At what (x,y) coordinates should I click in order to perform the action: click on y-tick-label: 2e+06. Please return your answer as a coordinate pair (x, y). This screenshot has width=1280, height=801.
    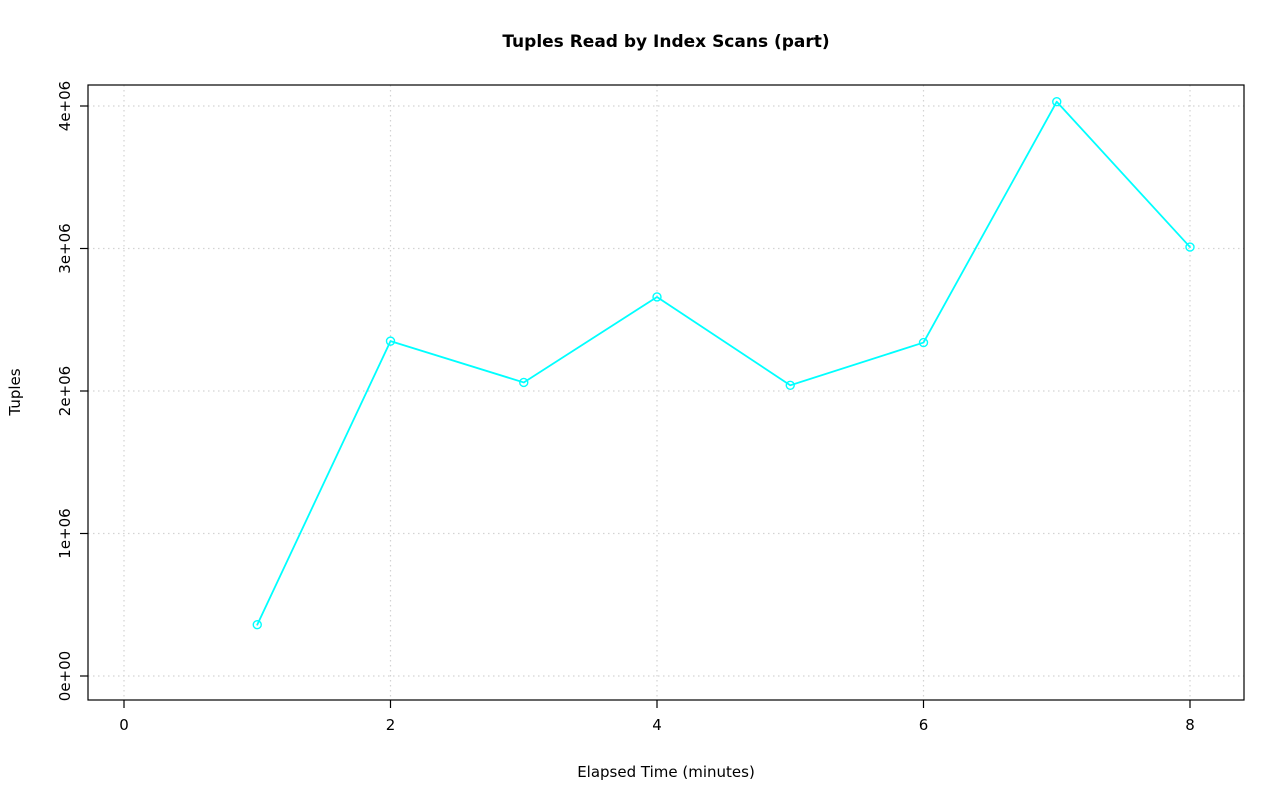
    Looking at the image, I should click on (65, 391).